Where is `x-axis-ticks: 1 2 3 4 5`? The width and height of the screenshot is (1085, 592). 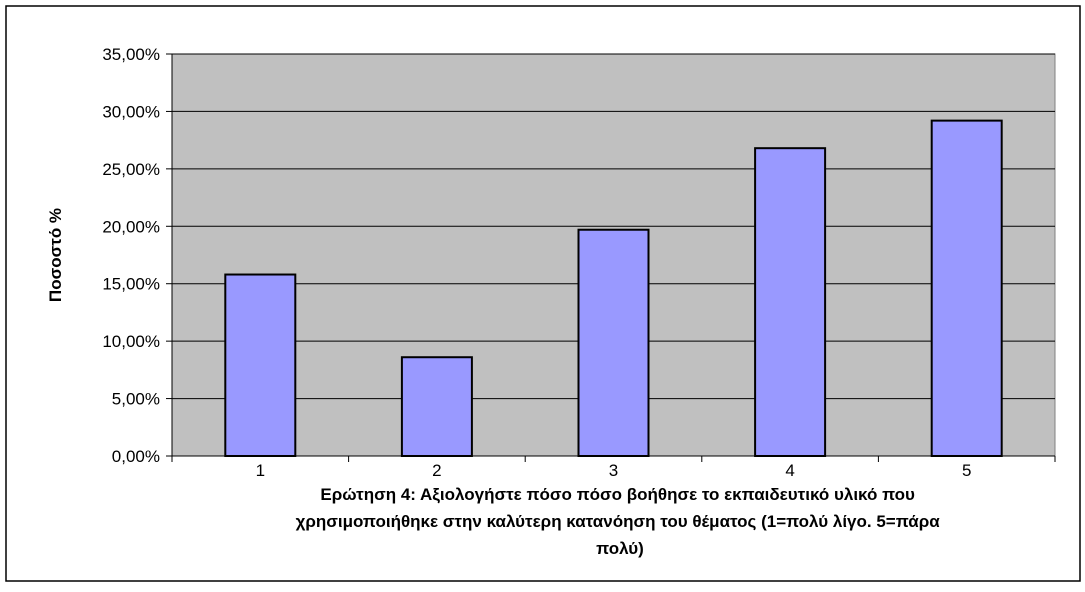 x-axis-ticks: 1 2 3 4 5 is located at coordinates (613, 468).